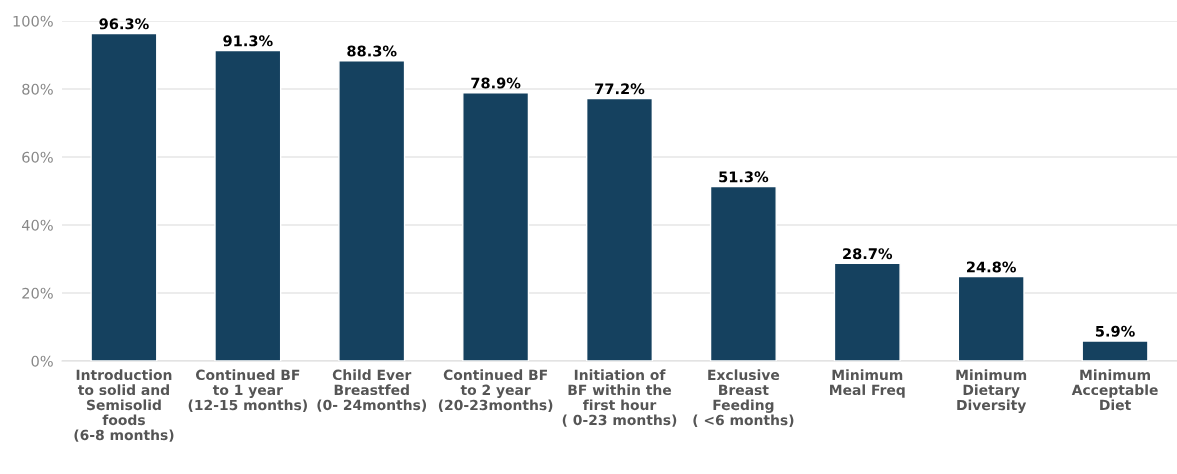  I want to click on data-label: 24.8%, so click(991, 267).